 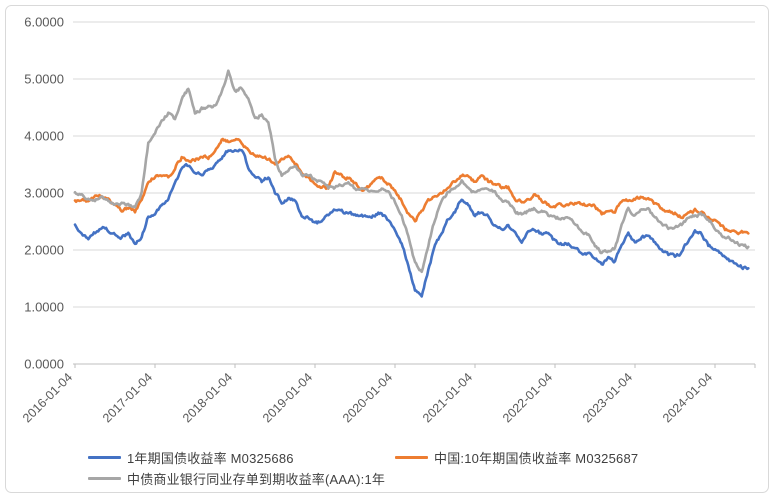 I want to click on legend-marker-blue-line, so click(x=104, y=457).